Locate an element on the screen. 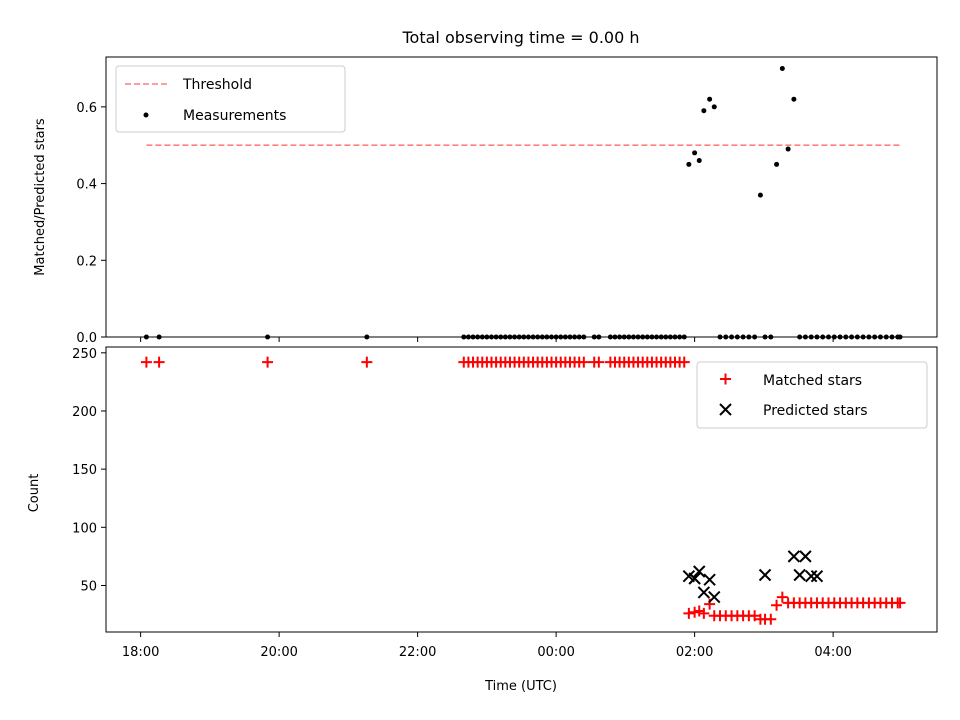 This screenshot has height=720, width=960. bottom-legend: Matched stars Predicted stars is located at coordinates (812, 395).